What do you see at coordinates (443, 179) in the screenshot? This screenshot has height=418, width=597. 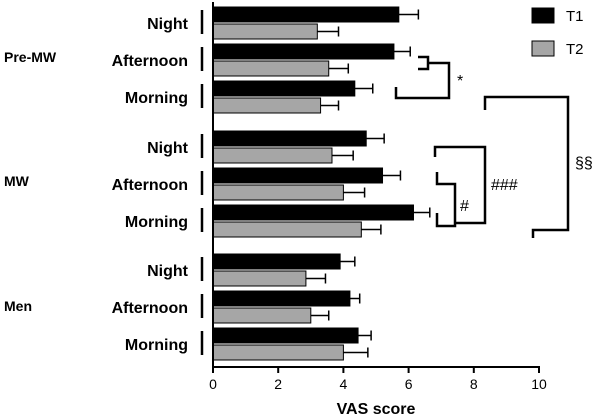 I see `bracket-inner-hash` at bounding box center [443, 179].